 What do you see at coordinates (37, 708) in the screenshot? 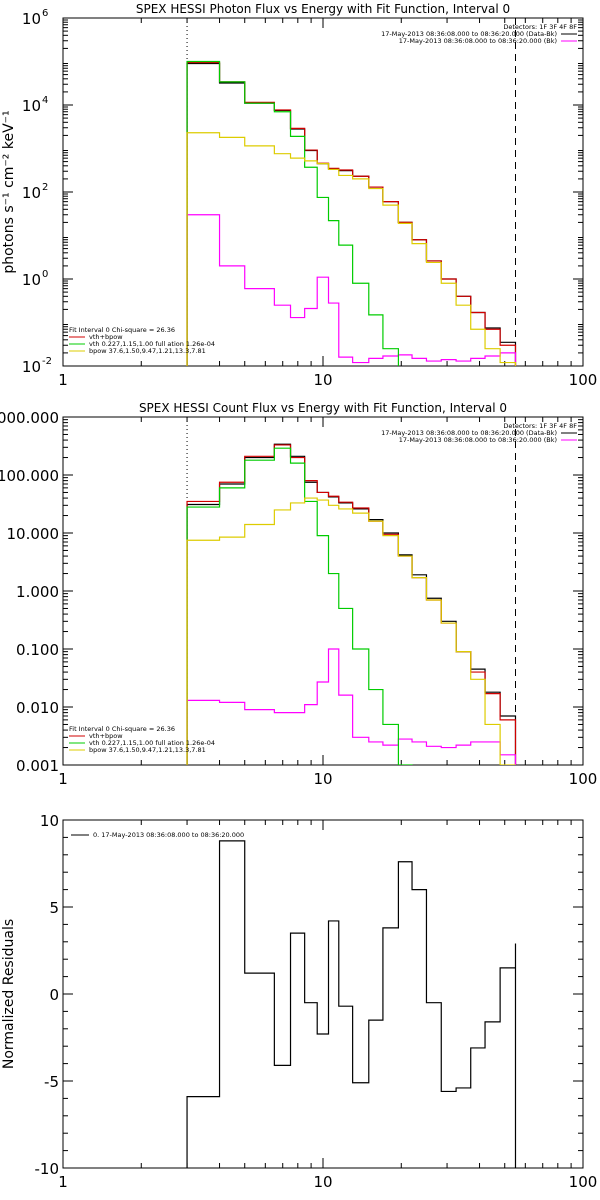
I see `y-tick-label: 0.010` at bounding box center [37, 708].